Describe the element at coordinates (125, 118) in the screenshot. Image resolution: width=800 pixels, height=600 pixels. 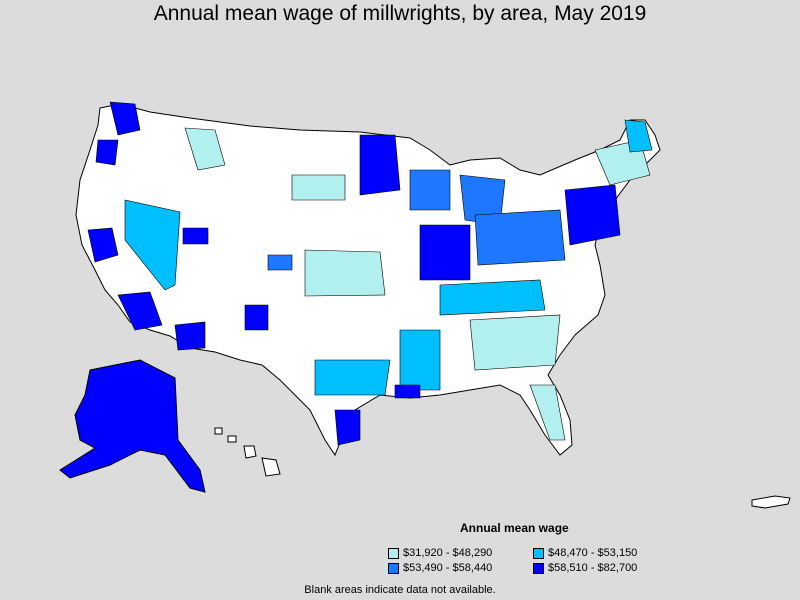
I see `region-seattle` at that location.